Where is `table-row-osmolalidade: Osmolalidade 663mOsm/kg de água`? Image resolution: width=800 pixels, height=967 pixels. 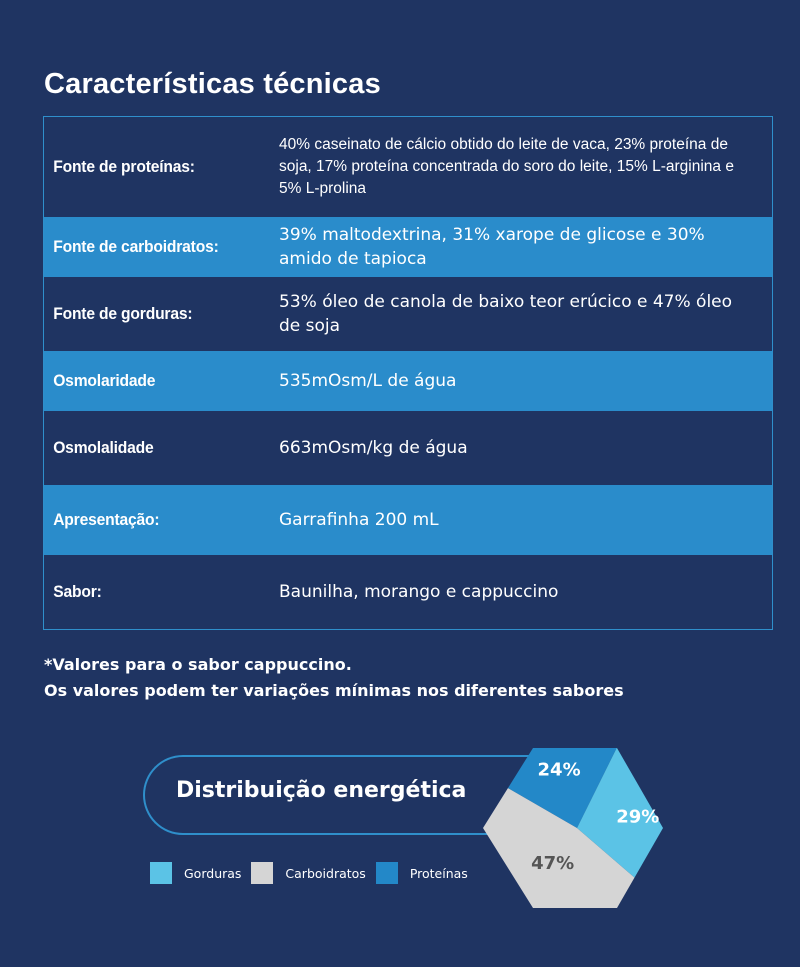 table-row-osmolalidade: Osmolalidade 663mOsm/kg de água is located at coordinates (408, 448).